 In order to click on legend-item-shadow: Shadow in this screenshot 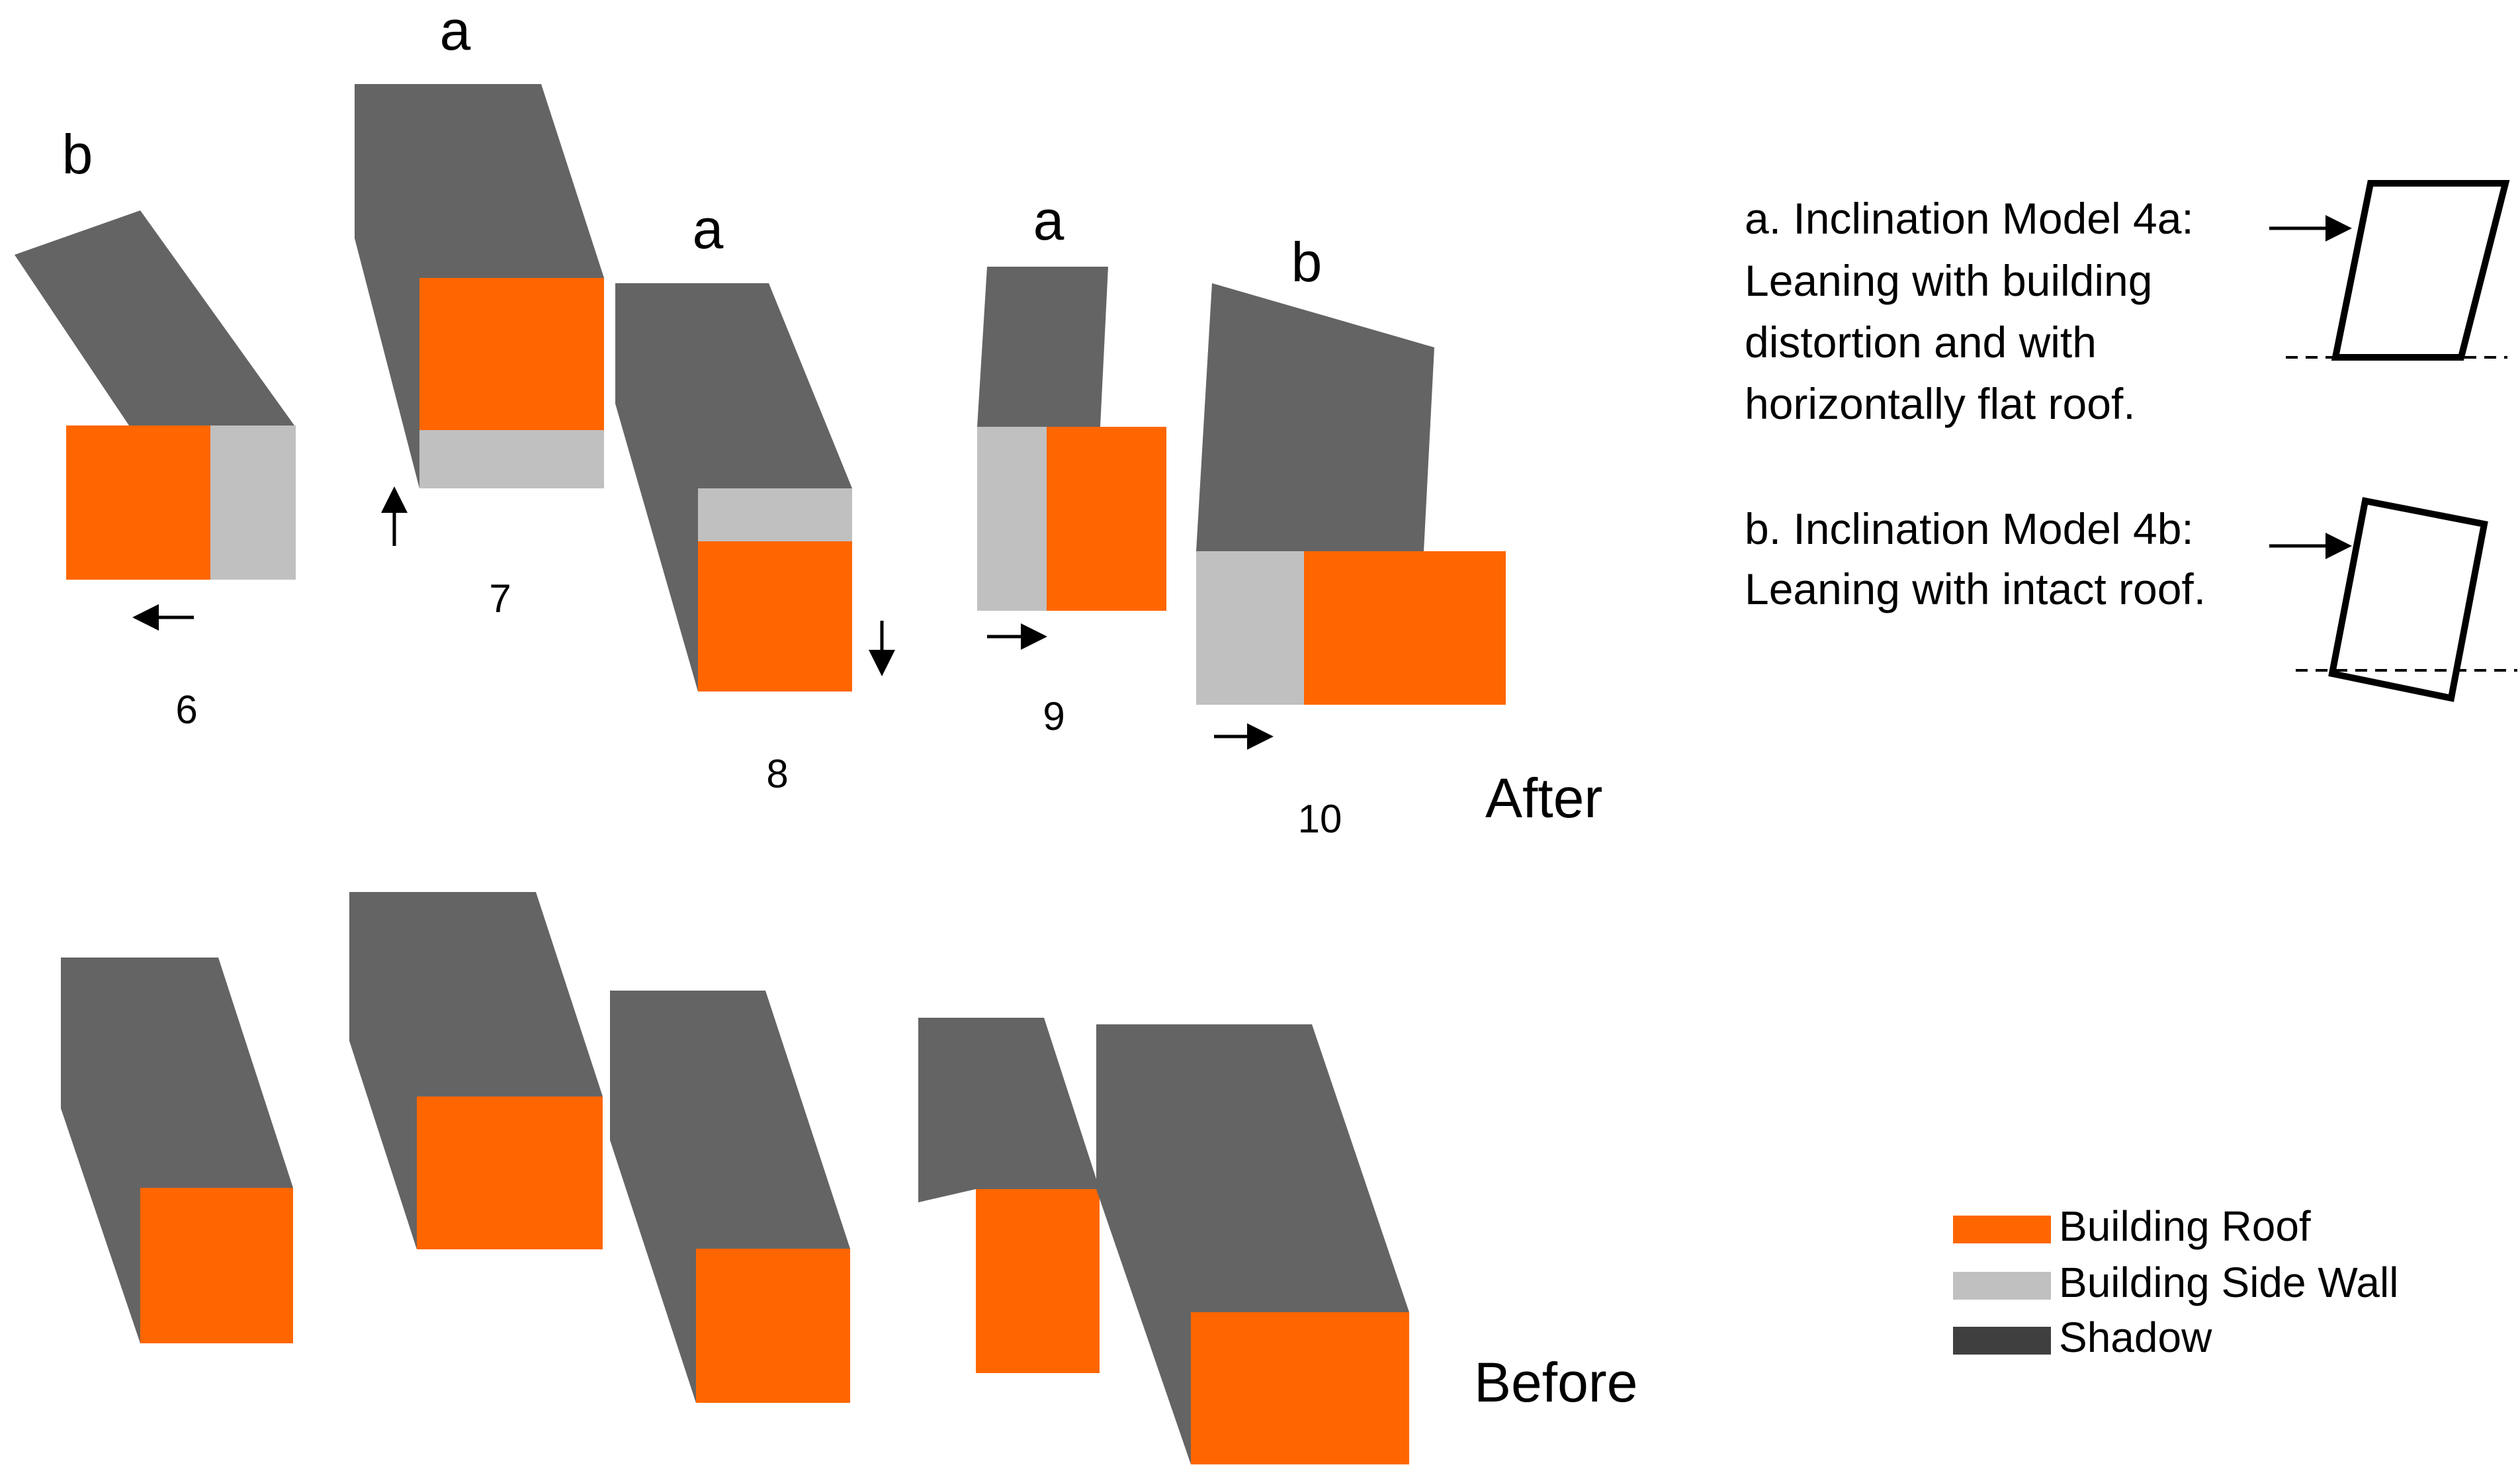, I will do `click(2082, 1338)`.